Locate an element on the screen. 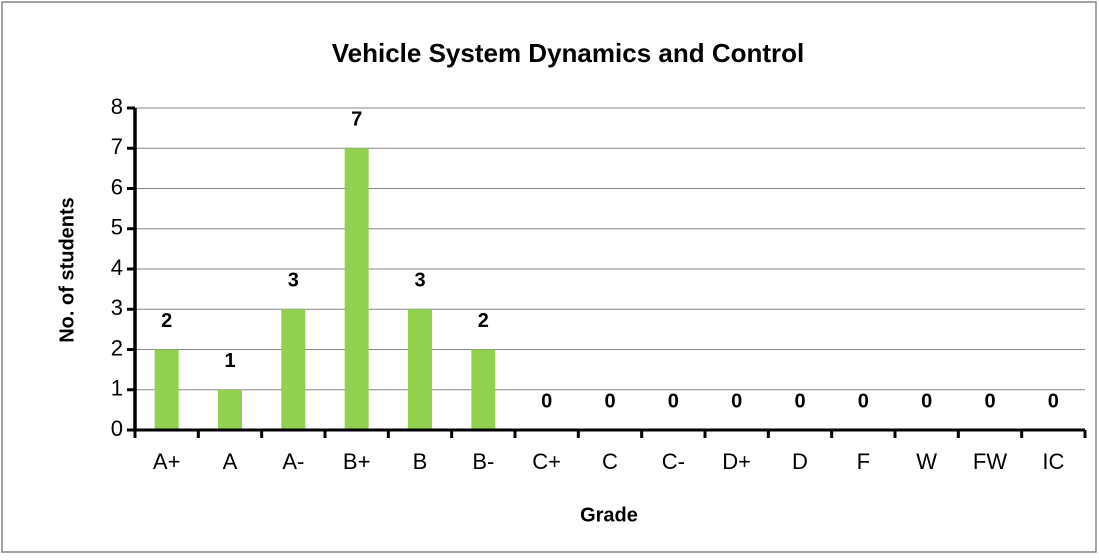 Image resolution: width=1099 pixels, height=560 pixels. x-tick-label: A- is located at coordinates (293, 461).